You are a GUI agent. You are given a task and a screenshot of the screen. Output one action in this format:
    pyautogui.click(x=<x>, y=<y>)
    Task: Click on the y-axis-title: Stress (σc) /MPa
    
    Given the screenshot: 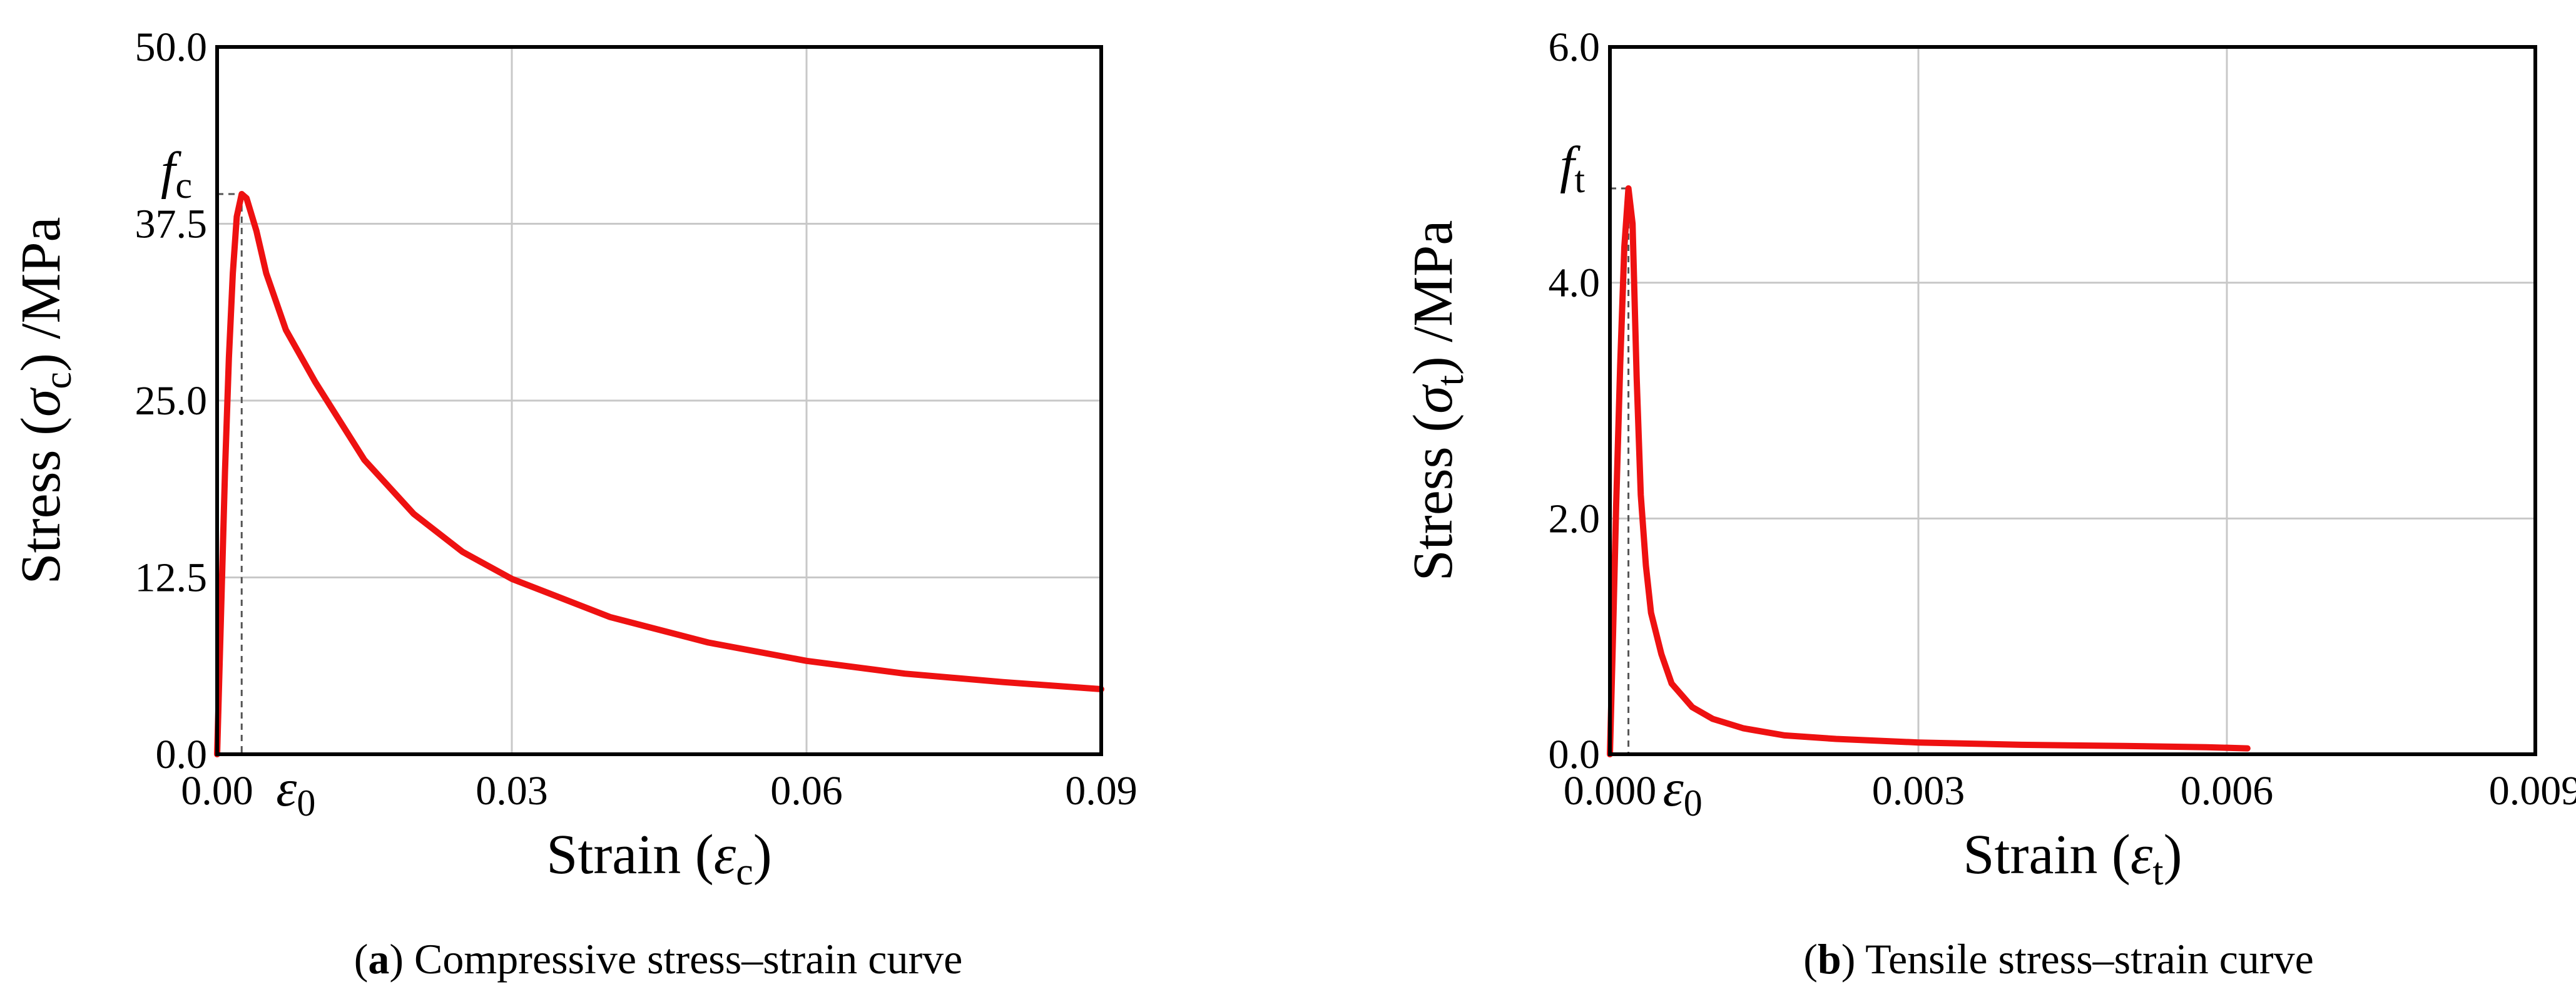 What is the action you would take?
    pyautogui.click(x=45, y=401)
    